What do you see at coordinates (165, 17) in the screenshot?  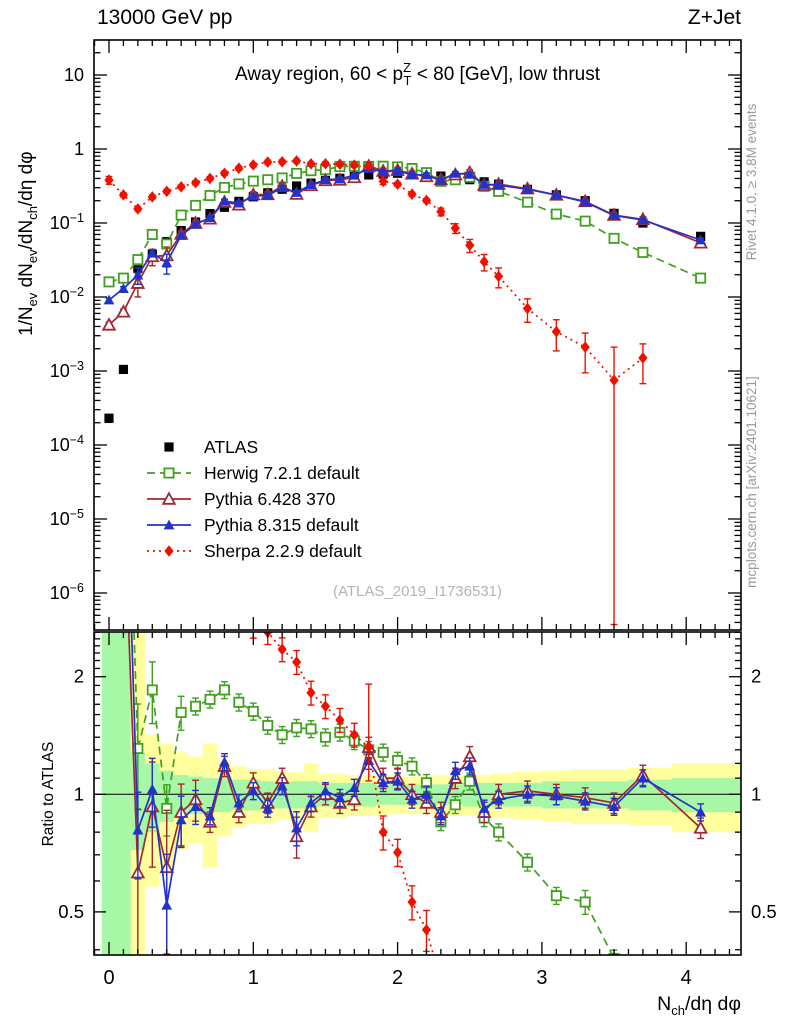 I see `beam-energy-label: 13000 GeV pp` at bounding box center [165, 17].